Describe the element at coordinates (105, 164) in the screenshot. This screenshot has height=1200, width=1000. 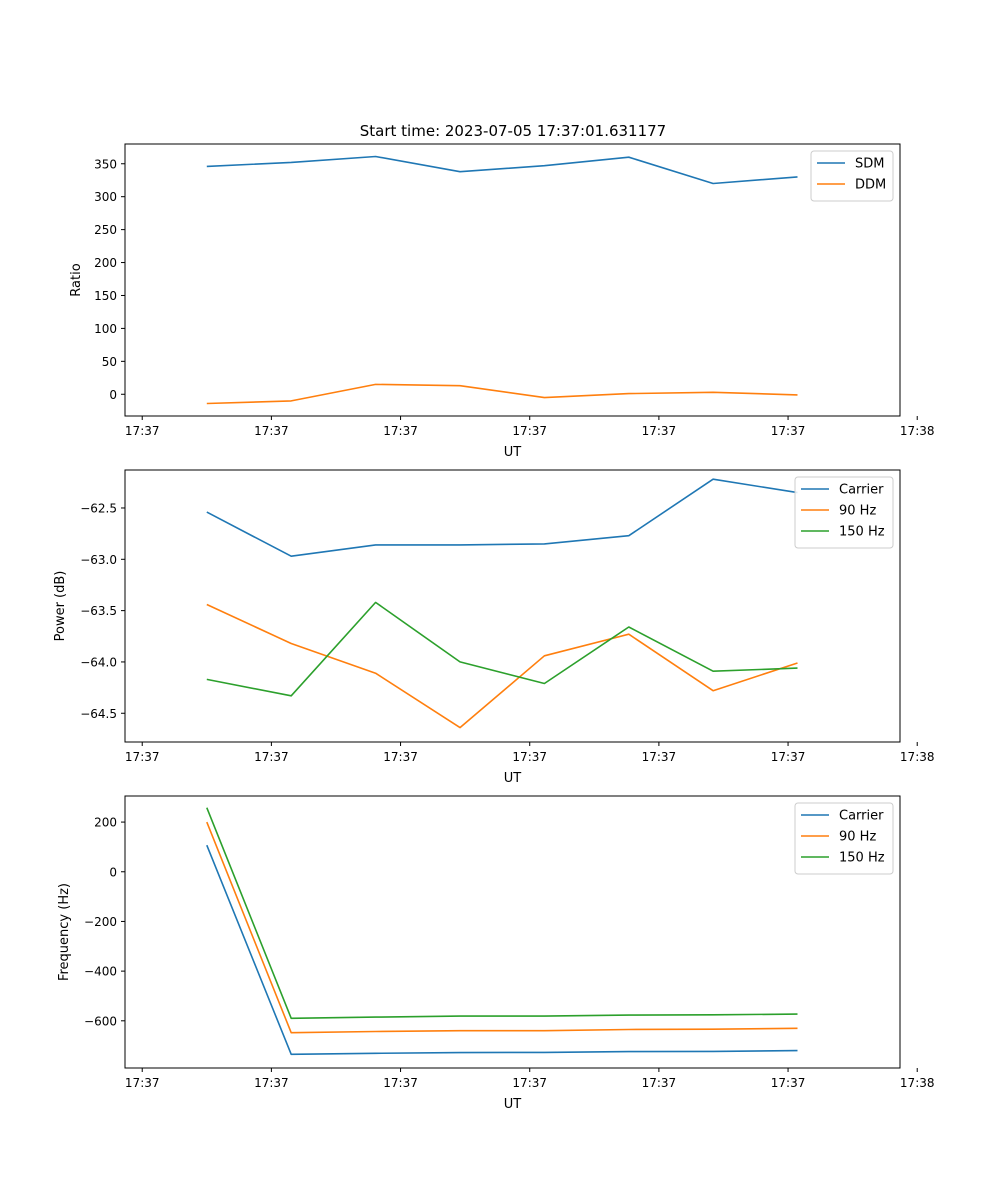
I see `y-tick-label: 350` at that location.